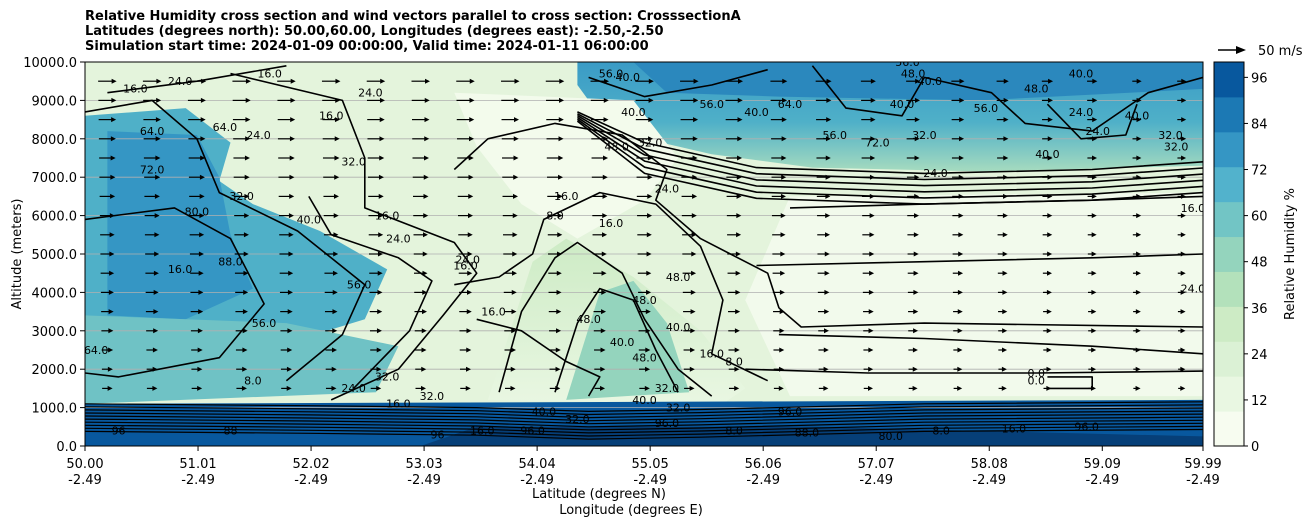  I want to click on rh-region-east-dry, so click(974, 294).